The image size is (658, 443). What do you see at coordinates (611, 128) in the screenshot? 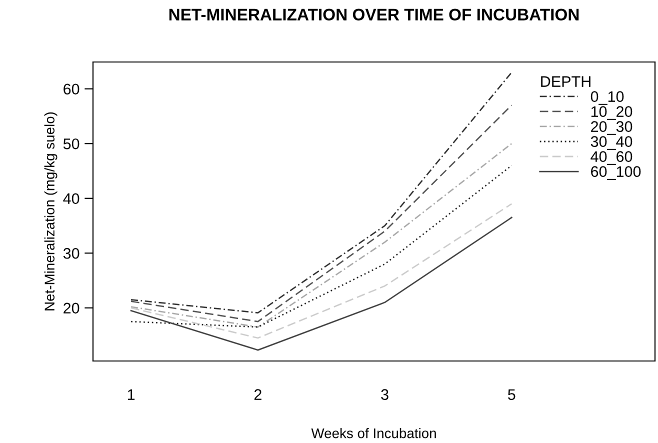
I see `legend-label: 20_30` at bounding box center [611, 128].